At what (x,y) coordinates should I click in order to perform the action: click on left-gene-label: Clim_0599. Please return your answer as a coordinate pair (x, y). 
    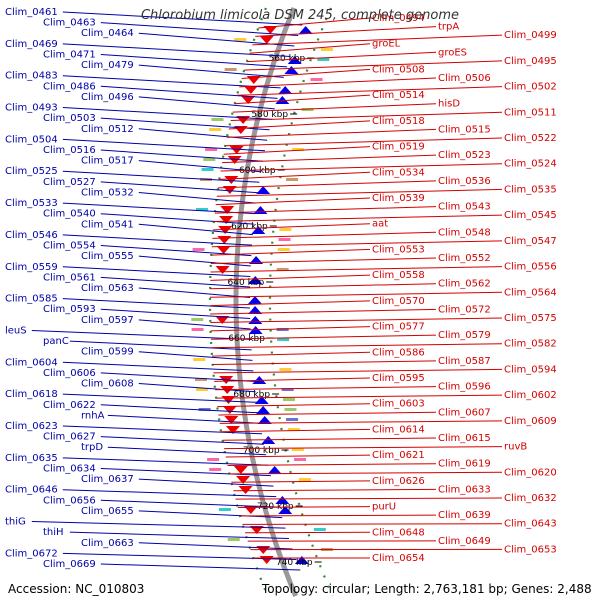
    Looking at the image, I should click on (107, 352).